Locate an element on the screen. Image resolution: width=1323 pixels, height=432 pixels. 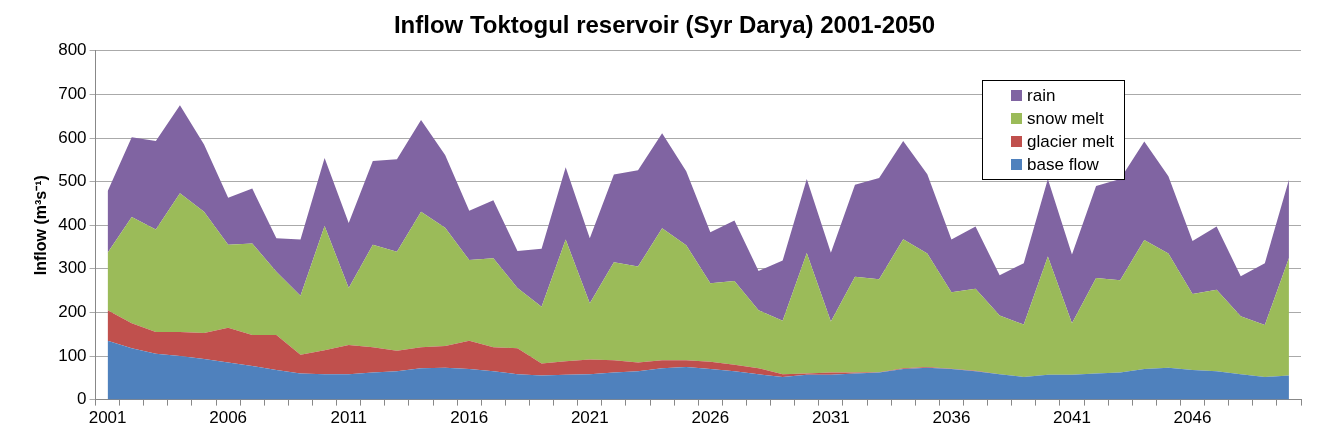
x-tick-label: 2041 is located at coordinates (1072, 418).